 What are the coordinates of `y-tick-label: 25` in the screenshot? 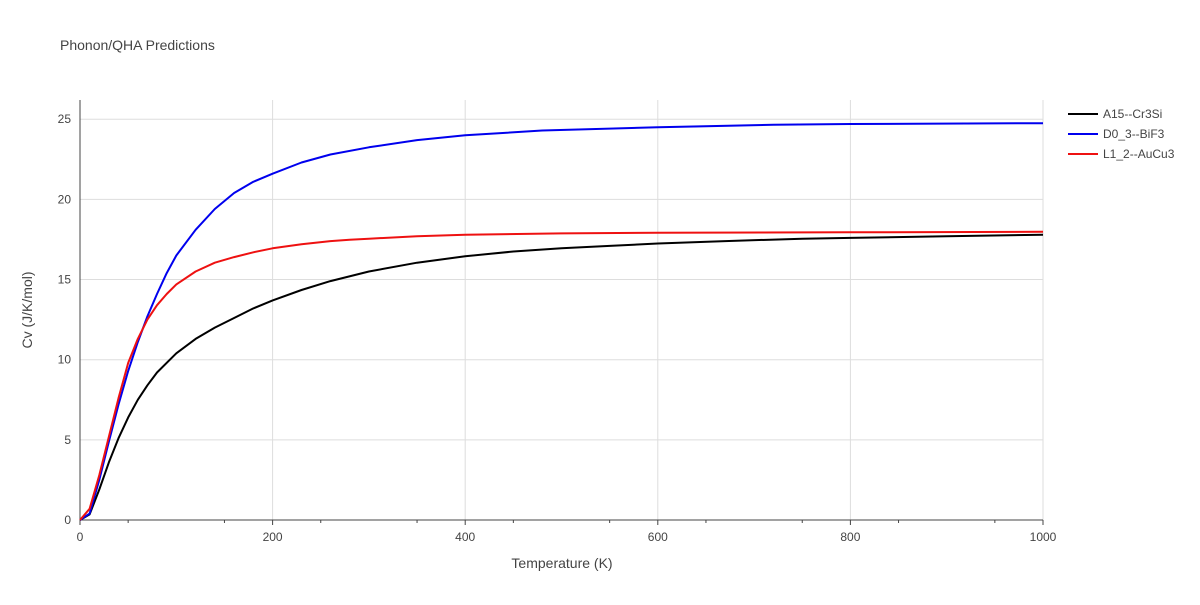 It's located at (65, 119).